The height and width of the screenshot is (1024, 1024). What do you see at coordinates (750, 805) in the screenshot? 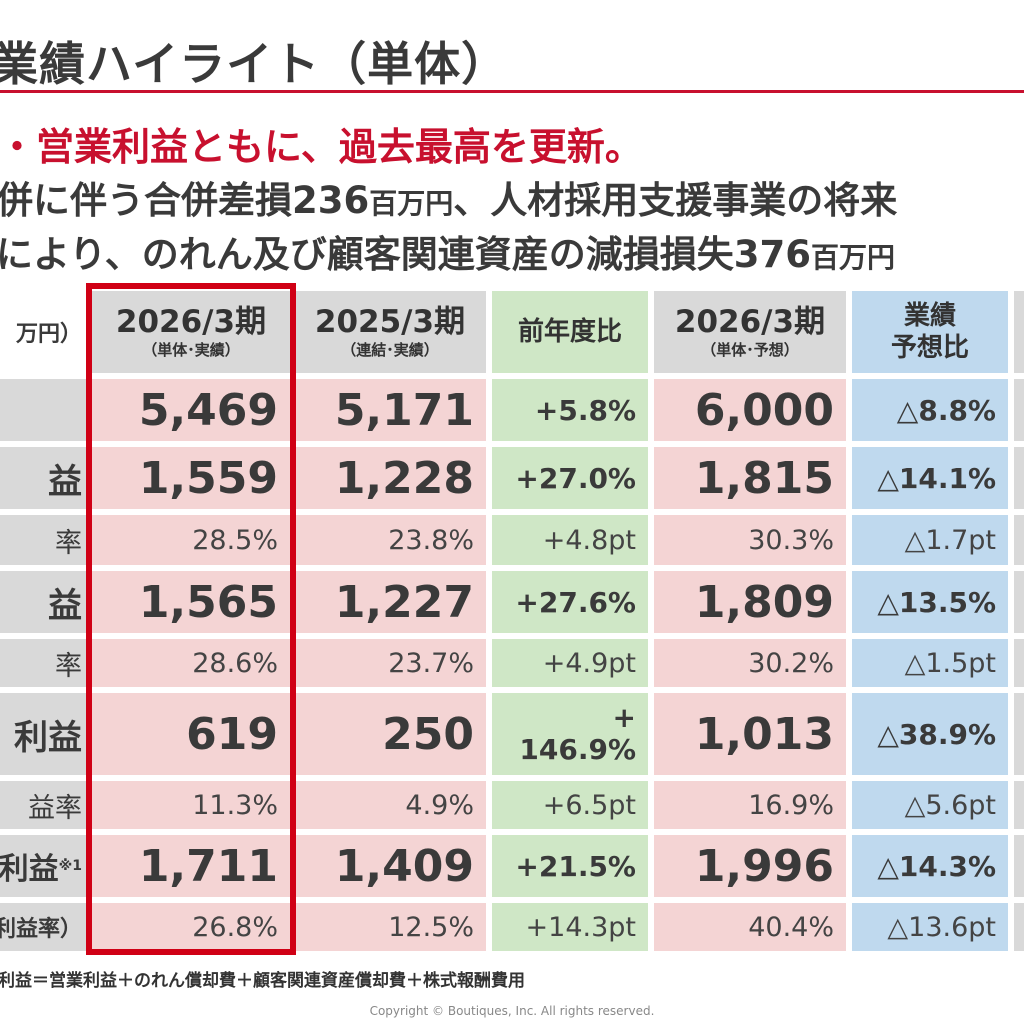
I see `value-cell: 16.9%` at bounding box center [750, 805].